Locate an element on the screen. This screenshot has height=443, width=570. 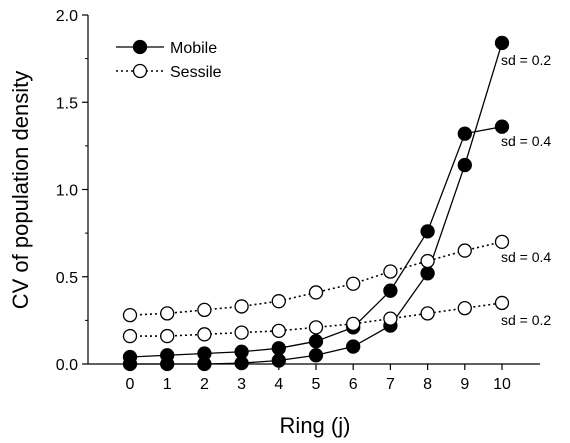
y-tick-label: 0.5 is located at coordinates (67, 278).